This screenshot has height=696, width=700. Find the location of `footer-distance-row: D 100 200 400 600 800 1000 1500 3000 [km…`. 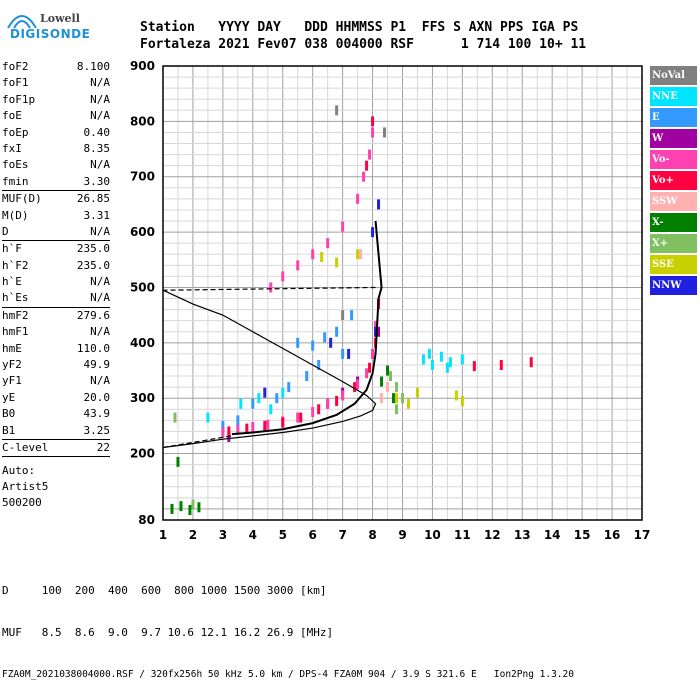

footer-distance-row: D 100 200 400 600 800 1000 1500 3000 [km… is located at coordinates (164, 590).